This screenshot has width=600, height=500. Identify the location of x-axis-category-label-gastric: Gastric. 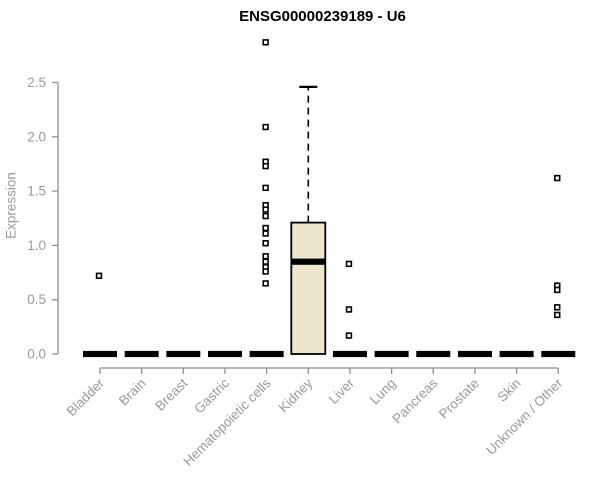
(211, 395).